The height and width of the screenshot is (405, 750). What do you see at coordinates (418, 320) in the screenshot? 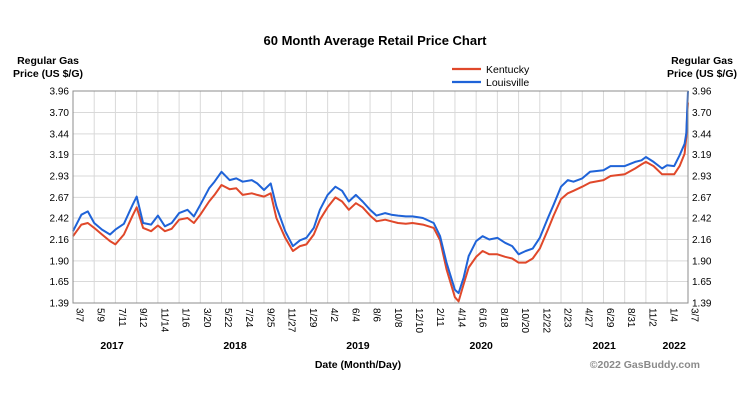
I see `x-tick-label: 12/10` at bounding box center [418, 320].